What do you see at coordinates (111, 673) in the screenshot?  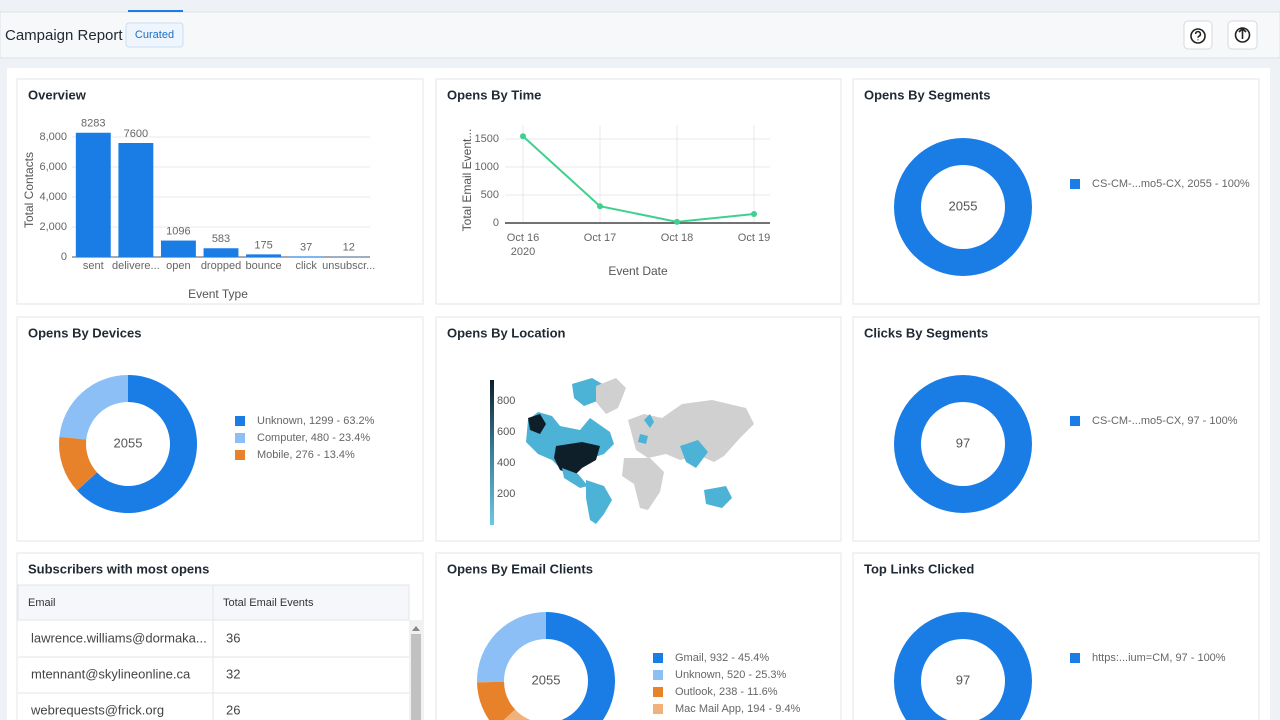 I see `table-cell: mtennant@skylineonline.ca` at bounding box center [111, 673].